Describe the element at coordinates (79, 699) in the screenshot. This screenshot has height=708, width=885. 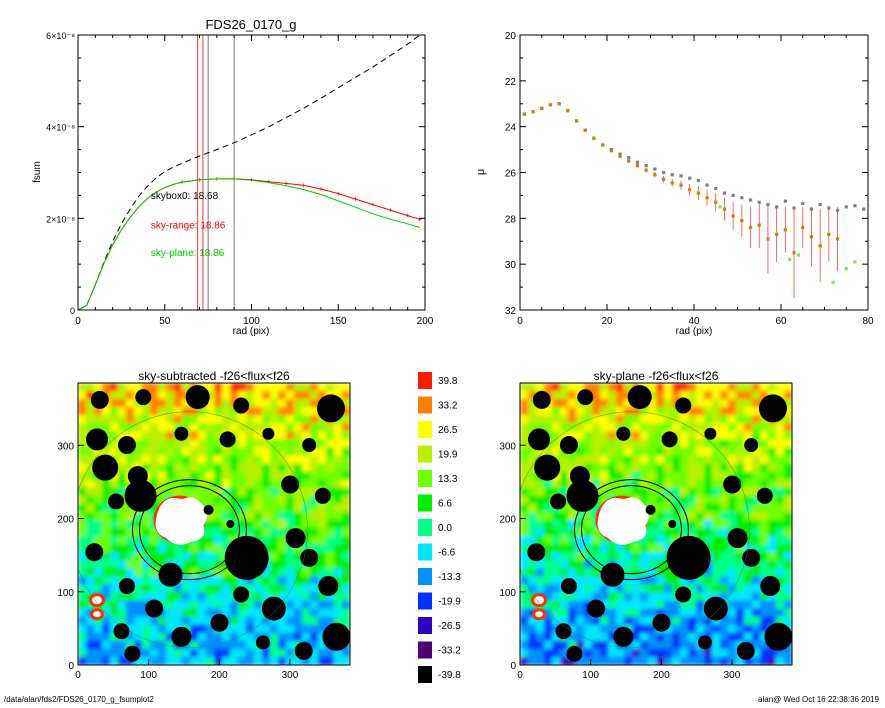
I see `footer-file-path: /data/alan/fds2/FDS26_0170_g_fsumplot2` at that location.